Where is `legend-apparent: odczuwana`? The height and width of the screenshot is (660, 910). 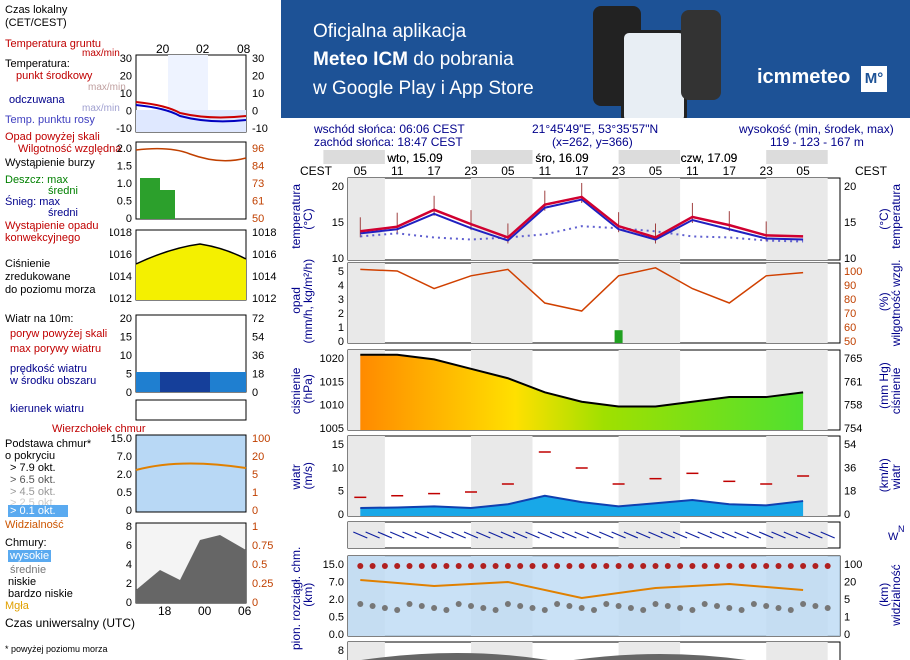 legend-apparent: odczuwana is located at coordinates (37, 100).